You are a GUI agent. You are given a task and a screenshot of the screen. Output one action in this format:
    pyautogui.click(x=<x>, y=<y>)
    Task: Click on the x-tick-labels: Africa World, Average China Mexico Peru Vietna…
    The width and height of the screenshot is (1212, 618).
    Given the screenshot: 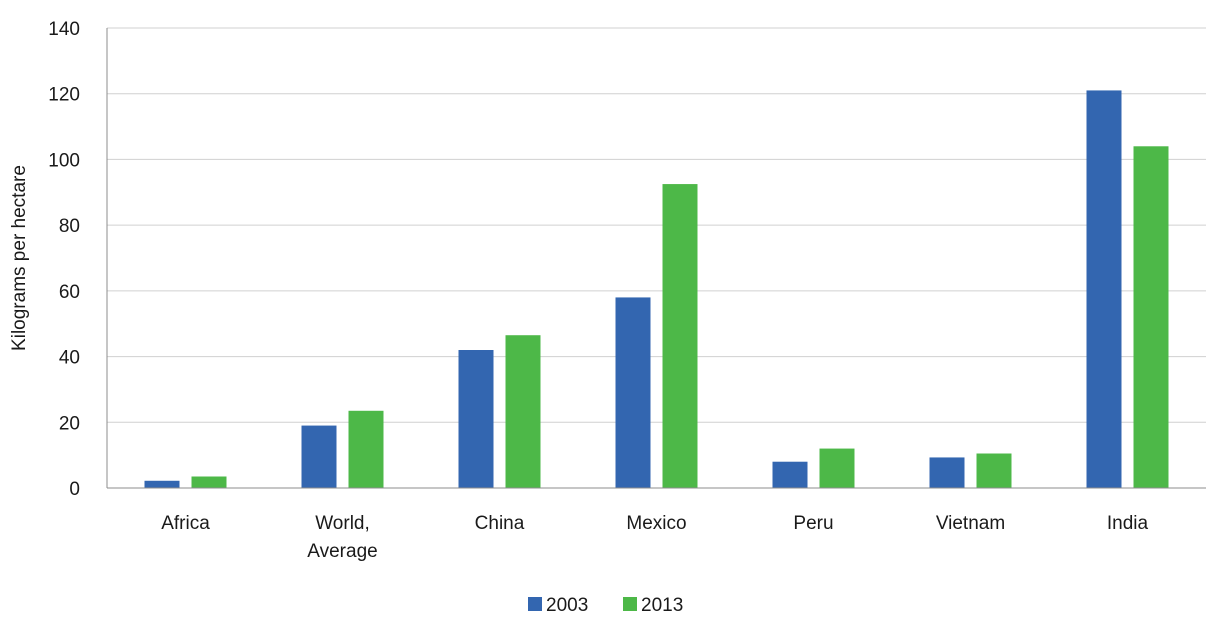 What is the action you would take?
    pyautogui.click(x=654, y=537)
    